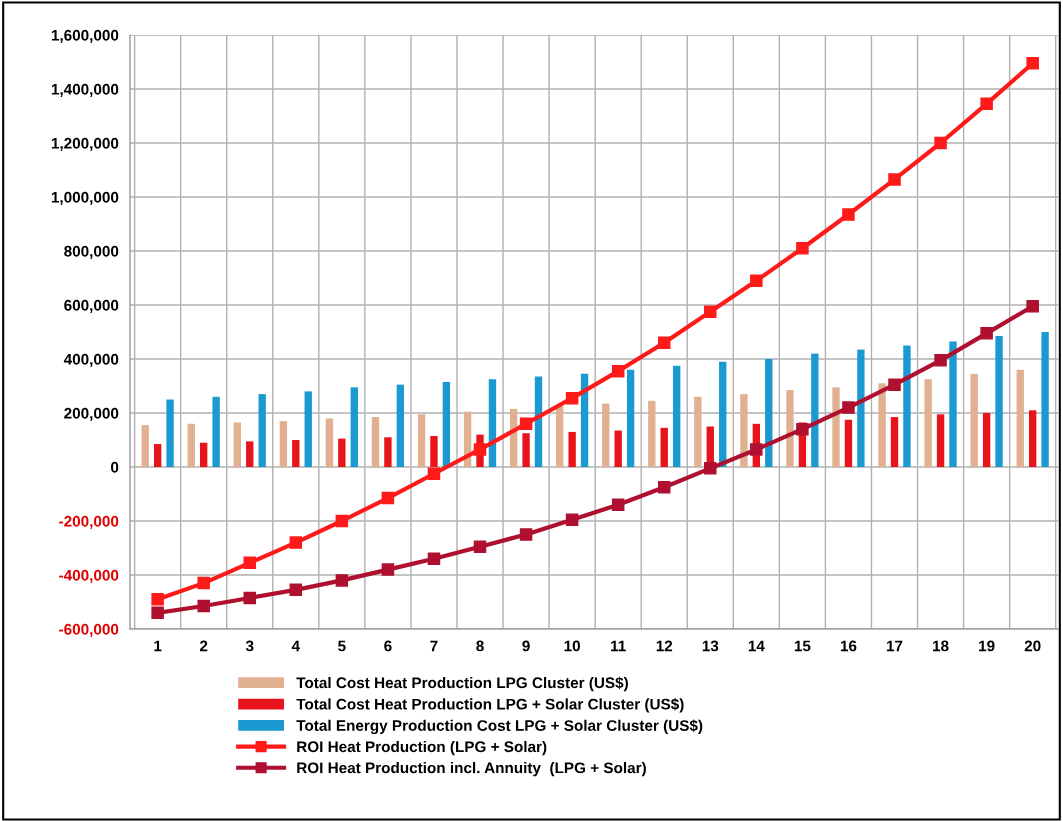 The height and width of the screenshot is (822, 1063). I want to click on legend-label: ROI Heat Production (LPG + Solar), so click(422, 748).